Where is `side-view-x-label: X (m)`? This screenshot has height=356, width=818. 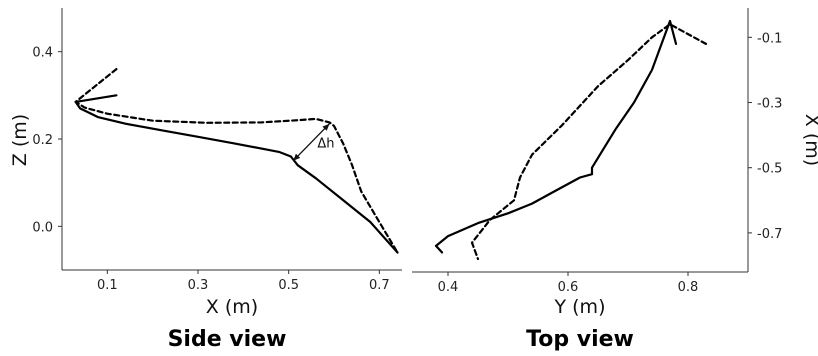 side-view-x-label: X (m) is located at coordinates (232, 307).